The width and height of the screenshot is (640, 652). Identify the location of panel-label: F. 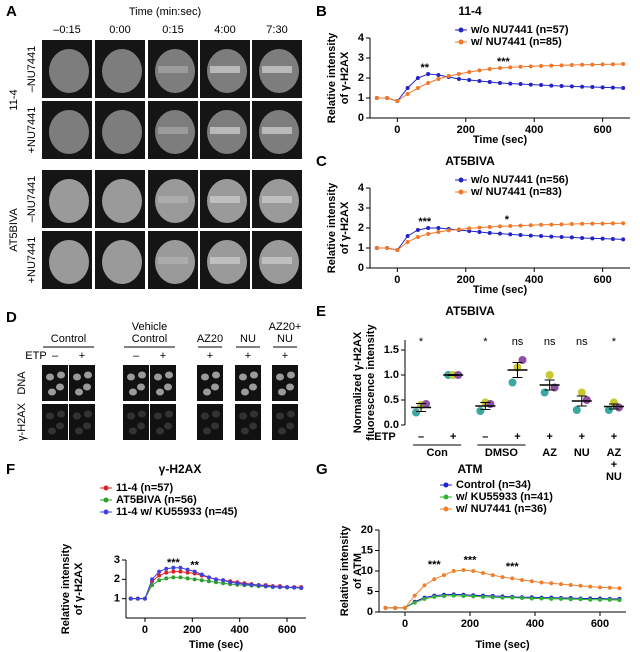
(10, 469).